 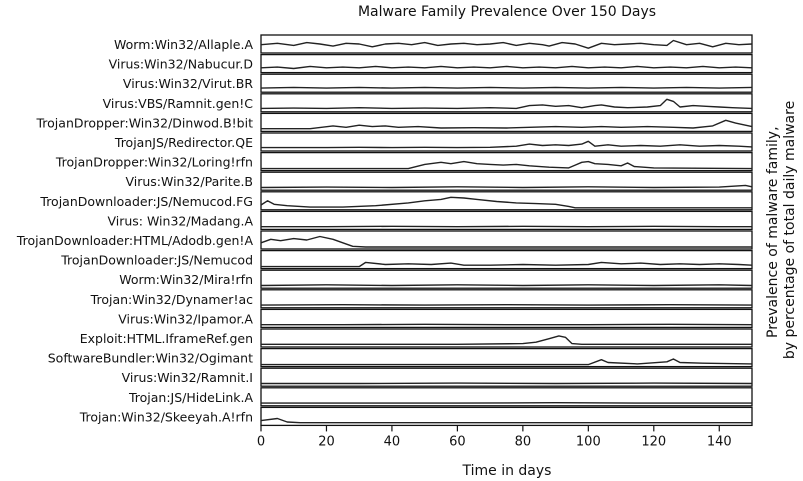 What do you see at coordinates (494, 437) in the screenshot?
I see `x-axis: 0 20 40 60 80 100 120 140` at bounding box center [494, 437].